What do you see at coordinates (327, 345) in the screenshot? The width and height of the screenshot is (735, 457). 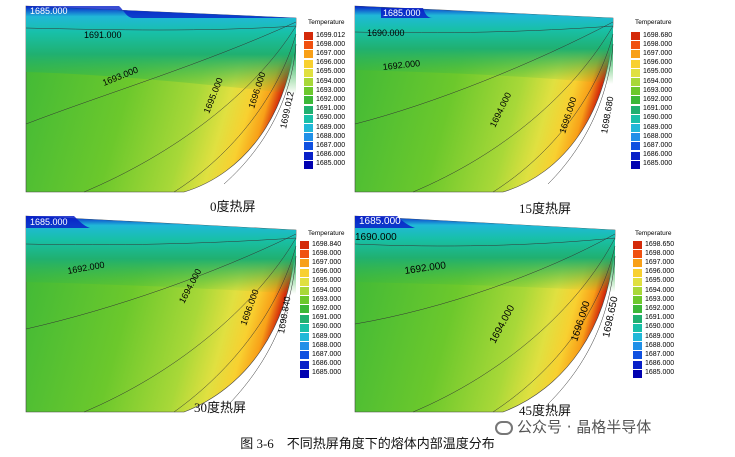 I see `legend-value: 1688.000` at bounding box center [327, 345].